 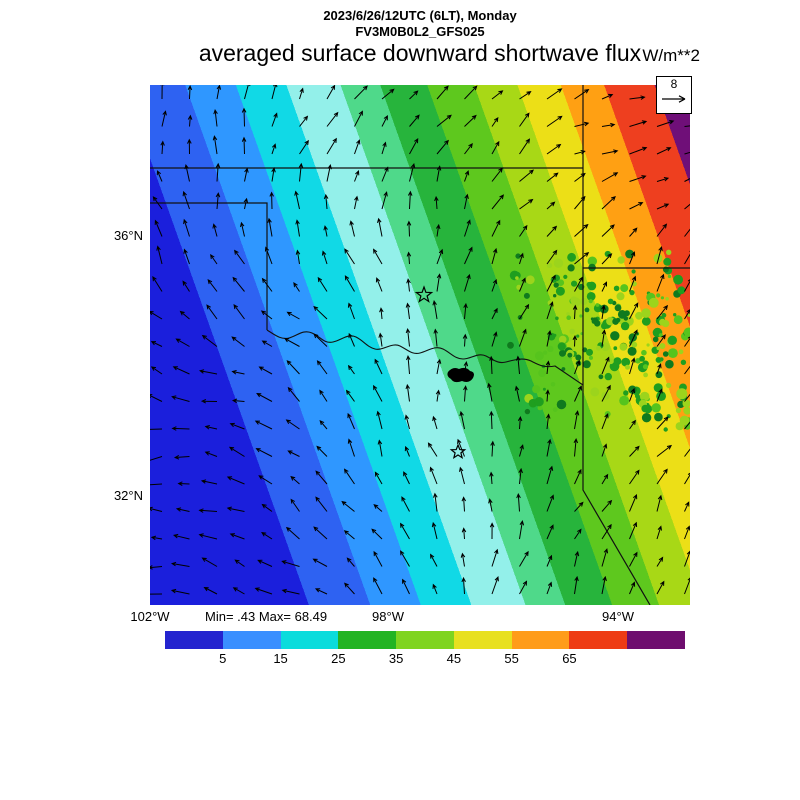 I want to click on colorbar-labels: 5 15 25 35 45 55 65, so click(x=425, y=659).